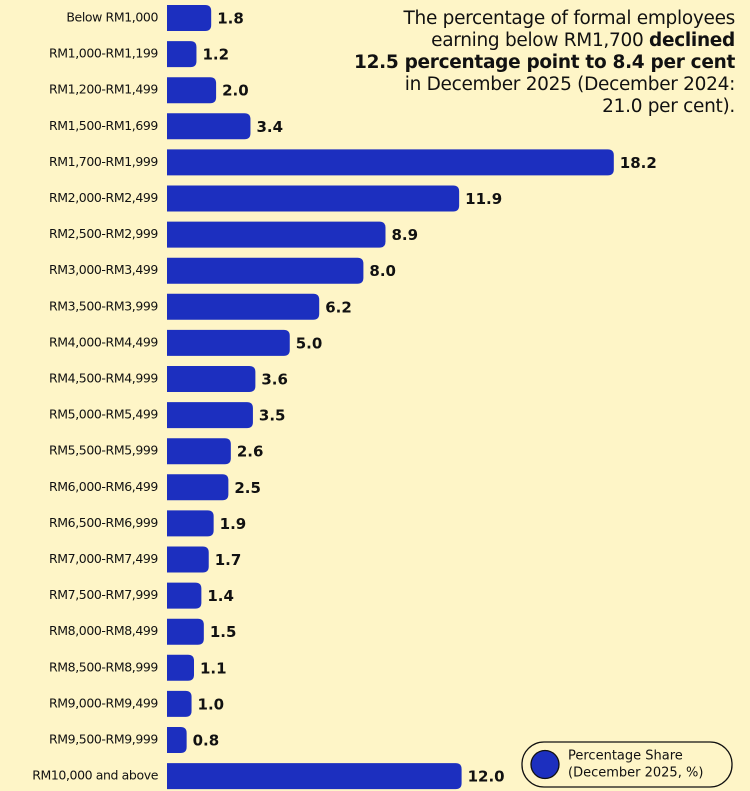 Image resolution: width=750 pixels, height=791 pixels. I want to click on annotation-text: in December 2025 (December 2024:, so click(570, 84).